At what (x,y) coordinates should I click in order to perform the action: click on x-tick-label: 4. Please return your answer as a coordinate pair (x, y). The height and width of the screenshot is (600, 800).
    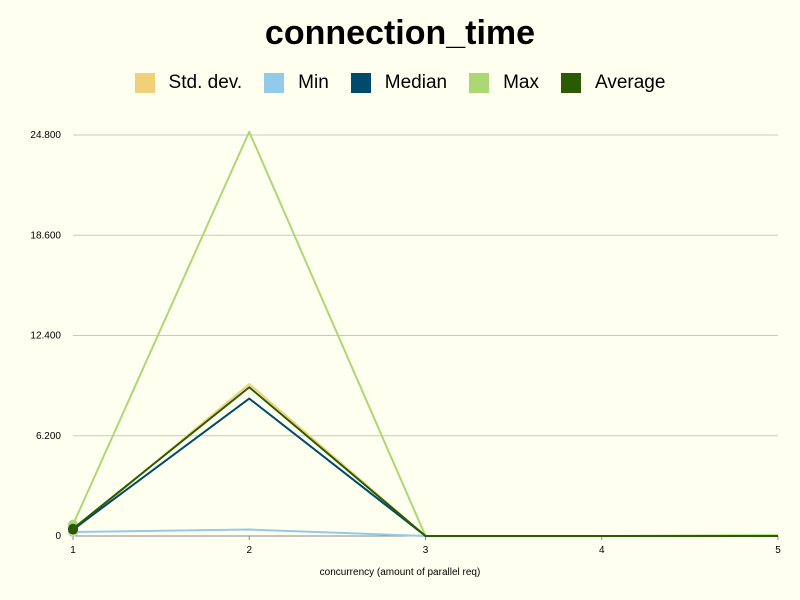
    Looking at the image, I should click on (602, 550).